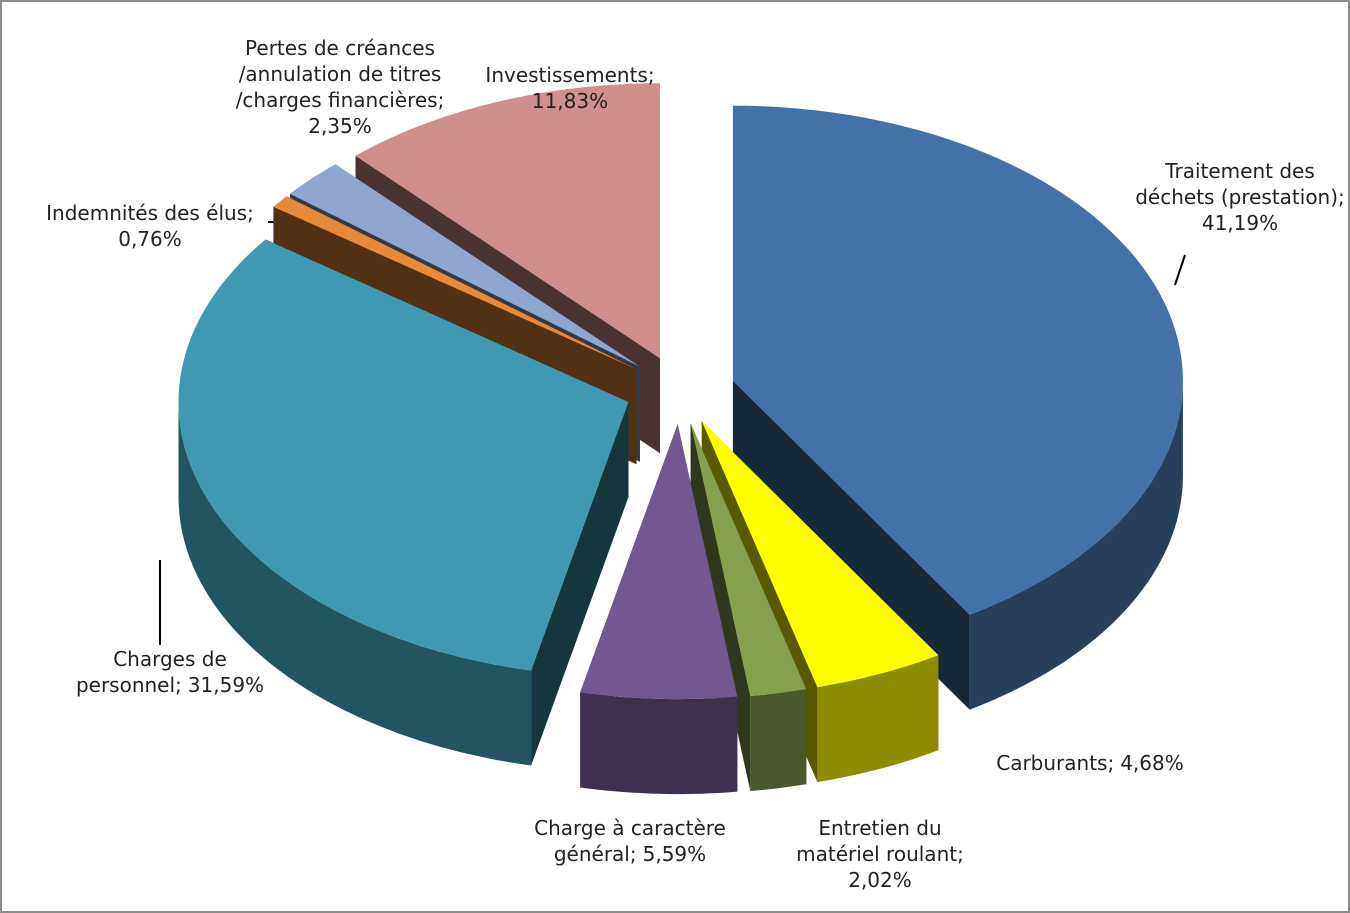 The width and height of the screenshot is (1350, 913). I want to click on category-label: Carburants;, so click(1055, 763).